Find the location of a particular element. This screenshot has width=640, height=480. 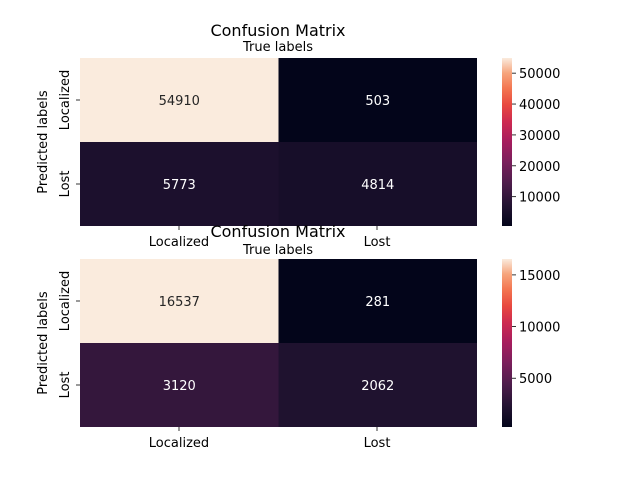

colorbar-tick-label: 30000 is located at coordinates (539, 136).